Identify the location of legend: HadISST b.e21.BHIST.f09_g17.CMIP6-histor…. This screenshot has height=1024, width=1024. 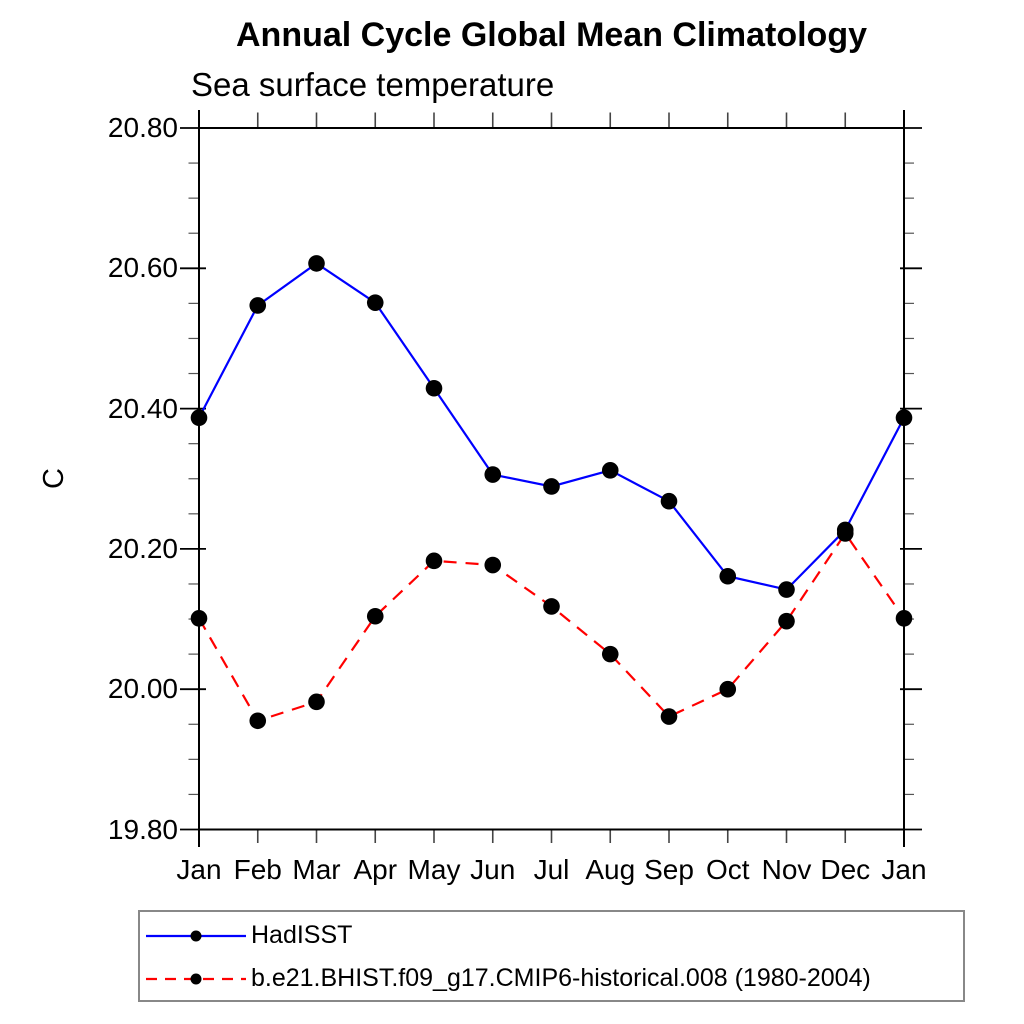
(551, 956).